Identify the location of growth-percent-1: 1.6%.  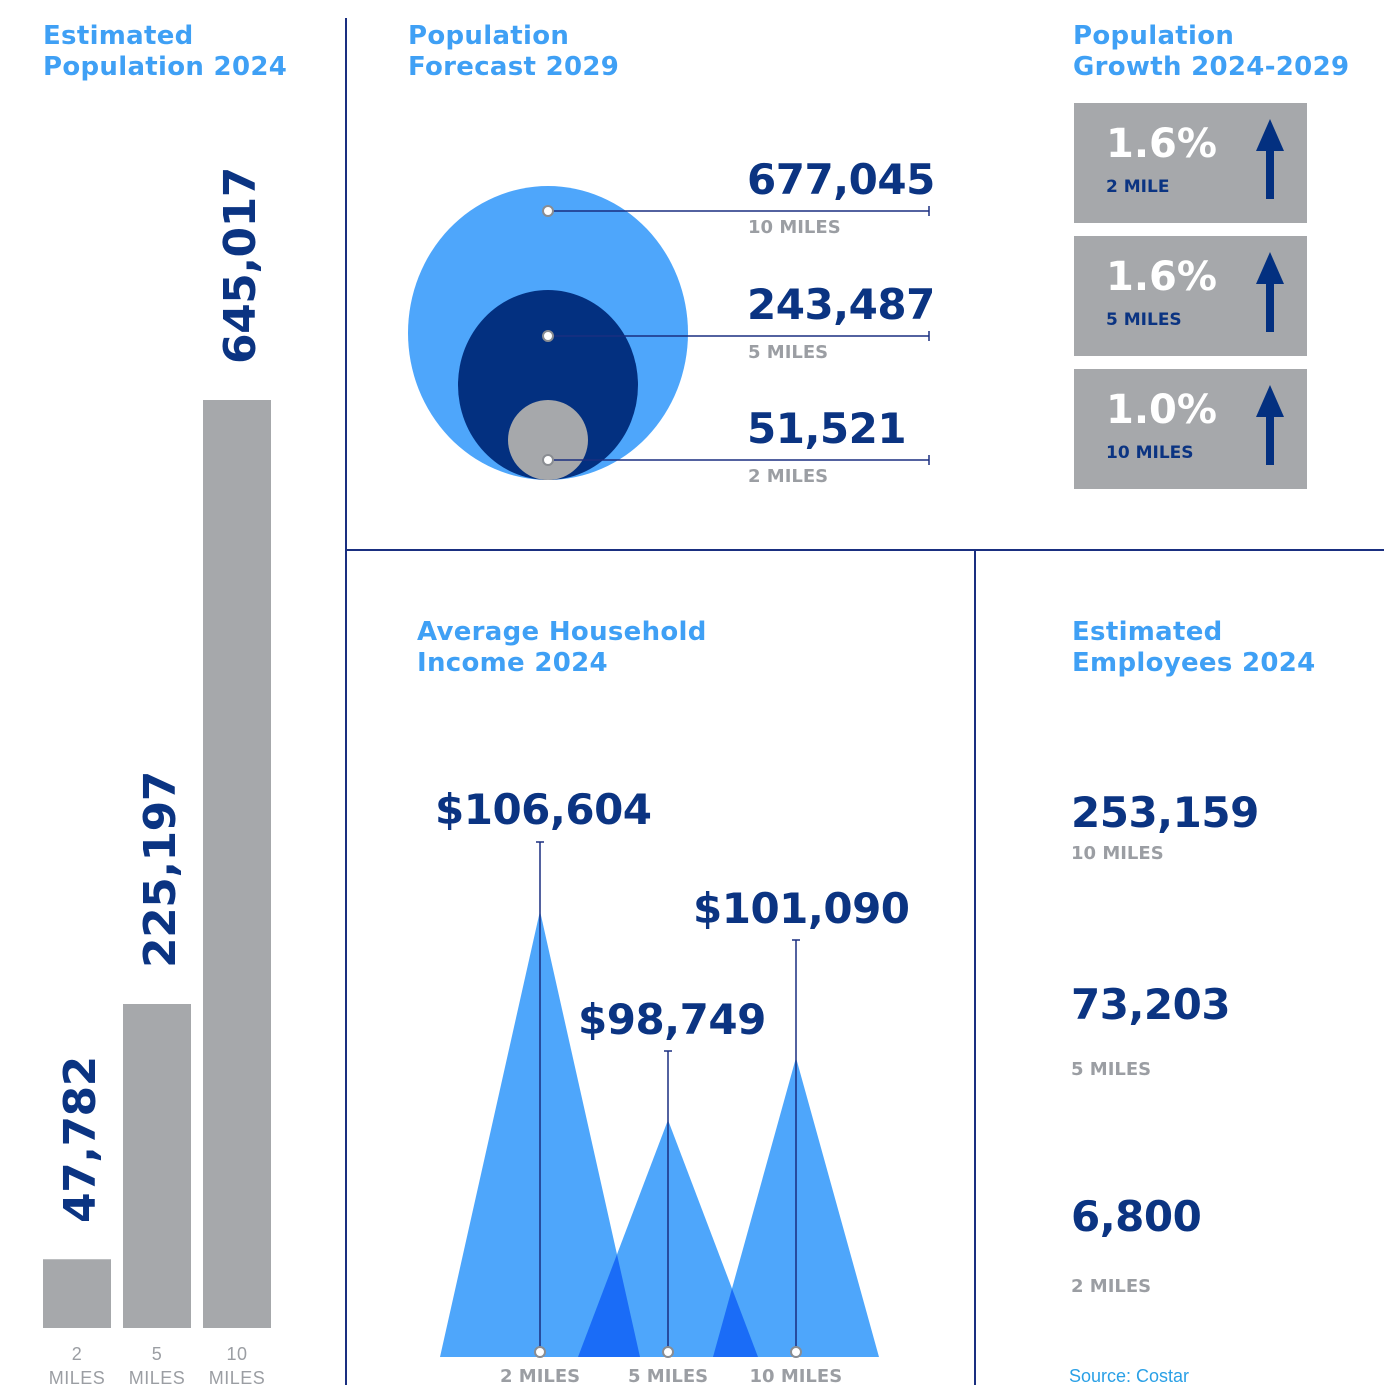
(1161, 277).